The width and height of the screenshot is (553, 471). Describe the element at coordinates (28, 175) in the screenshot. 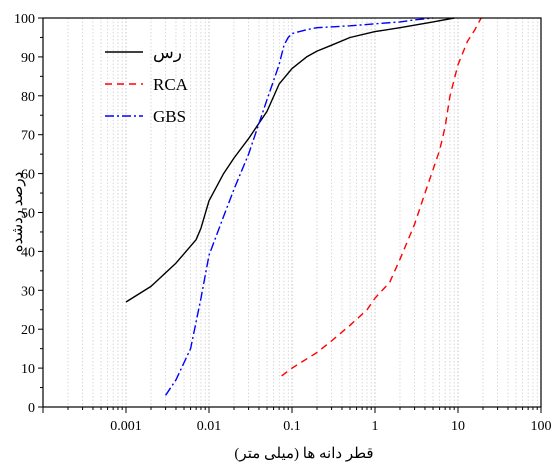

I see `y-tick-label: 60` at that location.